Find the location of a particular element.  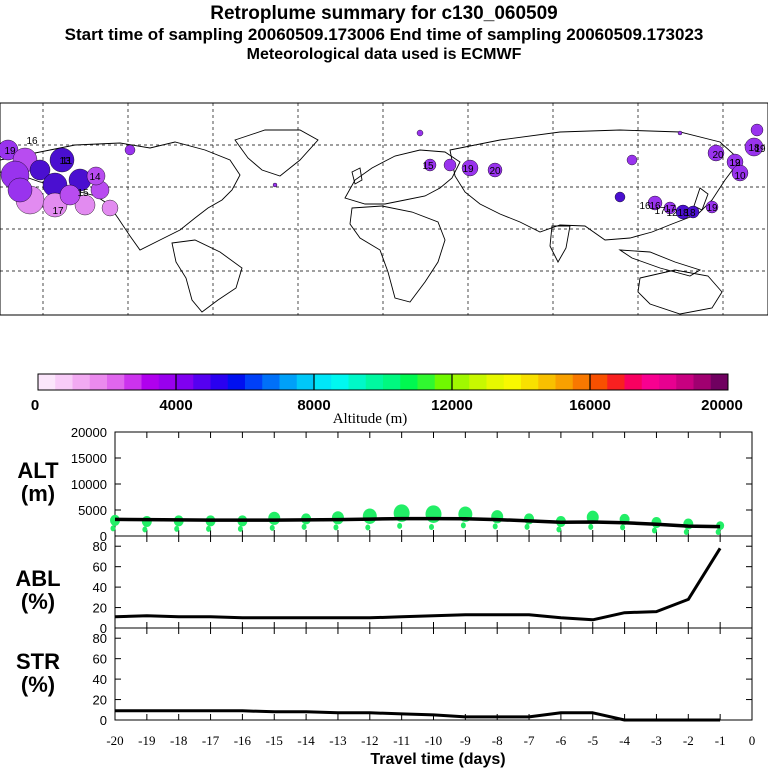

y-tick-label: 60 is located at coordinates (100, 659).